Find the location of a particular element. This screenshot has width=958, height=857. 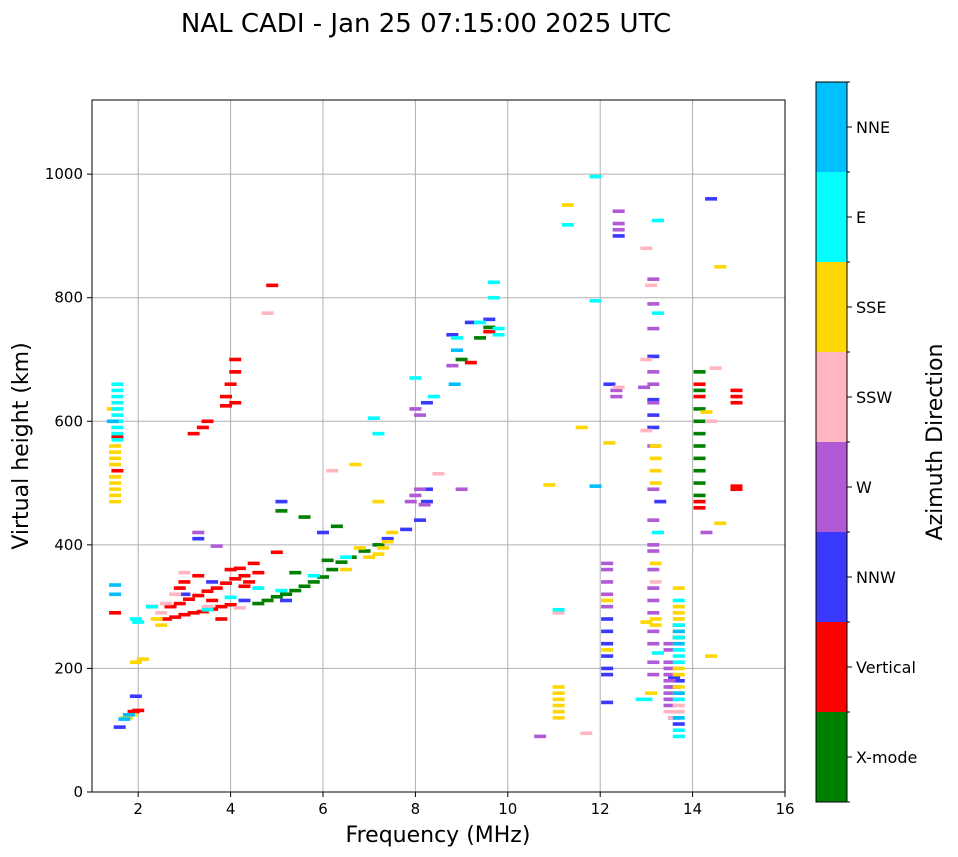

colorbar-tick-label: NNE is located at coordinates (873, 127).